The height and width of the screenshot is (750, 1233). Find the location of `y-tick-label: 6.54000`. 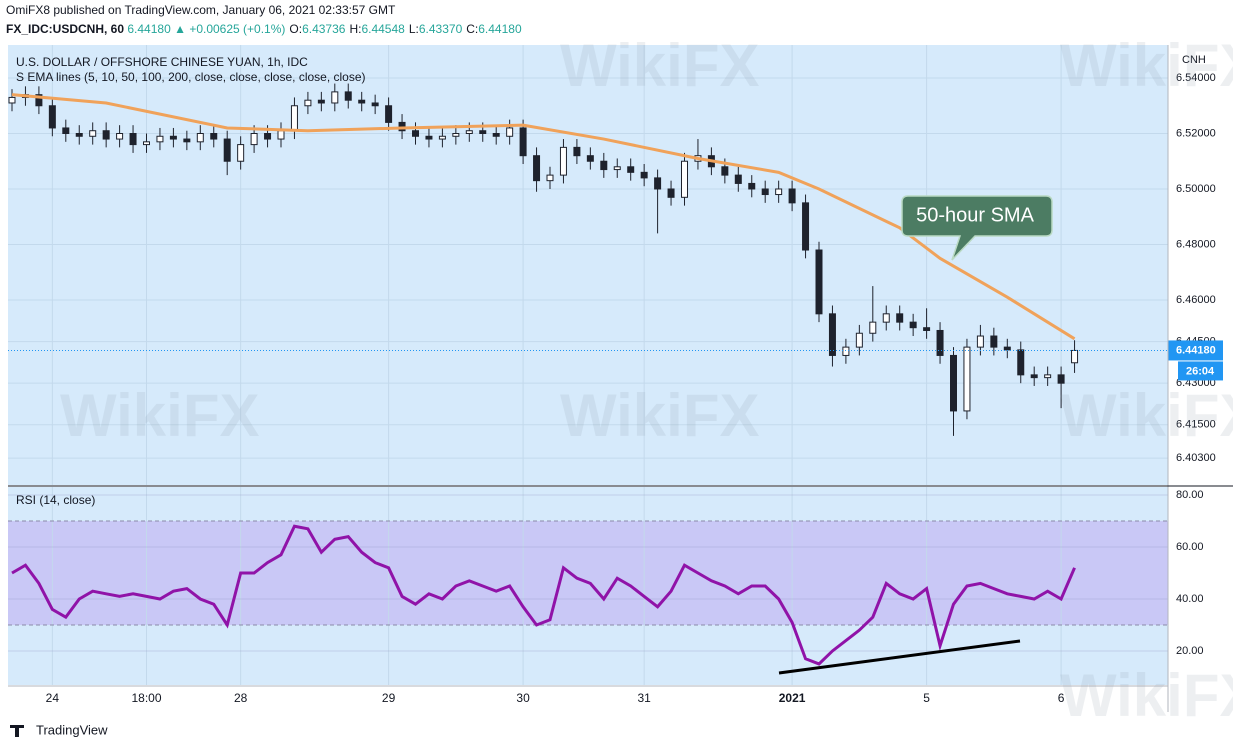

y-tick-label: 6.54000 is located at coordinates (1196, 78).